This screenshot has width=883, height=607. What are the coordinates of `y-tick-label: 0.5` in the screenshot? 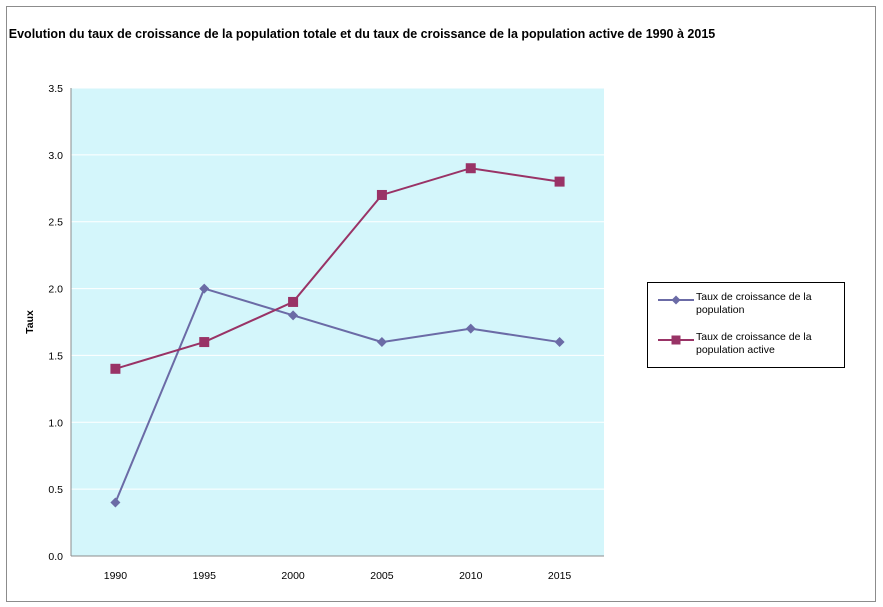 It's located at (55, 490).